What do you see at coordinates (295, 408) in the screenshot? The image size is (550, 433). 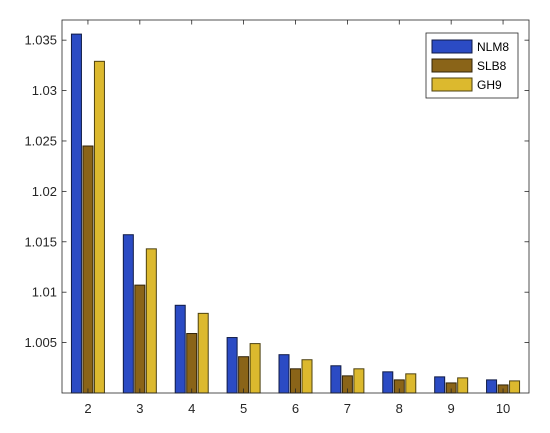 I see `x-tick-label-6: 6` at bounding box center [295, 408].